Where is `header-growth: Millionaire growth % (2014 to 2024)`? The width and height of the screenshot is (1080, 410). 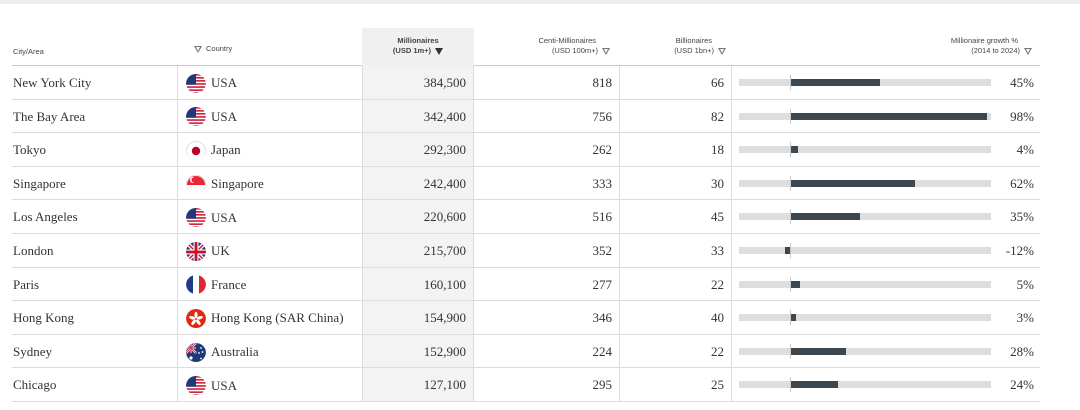 header-growth: Millionaire growth % (2014 to 2024) is located at coordinates (886, 47).